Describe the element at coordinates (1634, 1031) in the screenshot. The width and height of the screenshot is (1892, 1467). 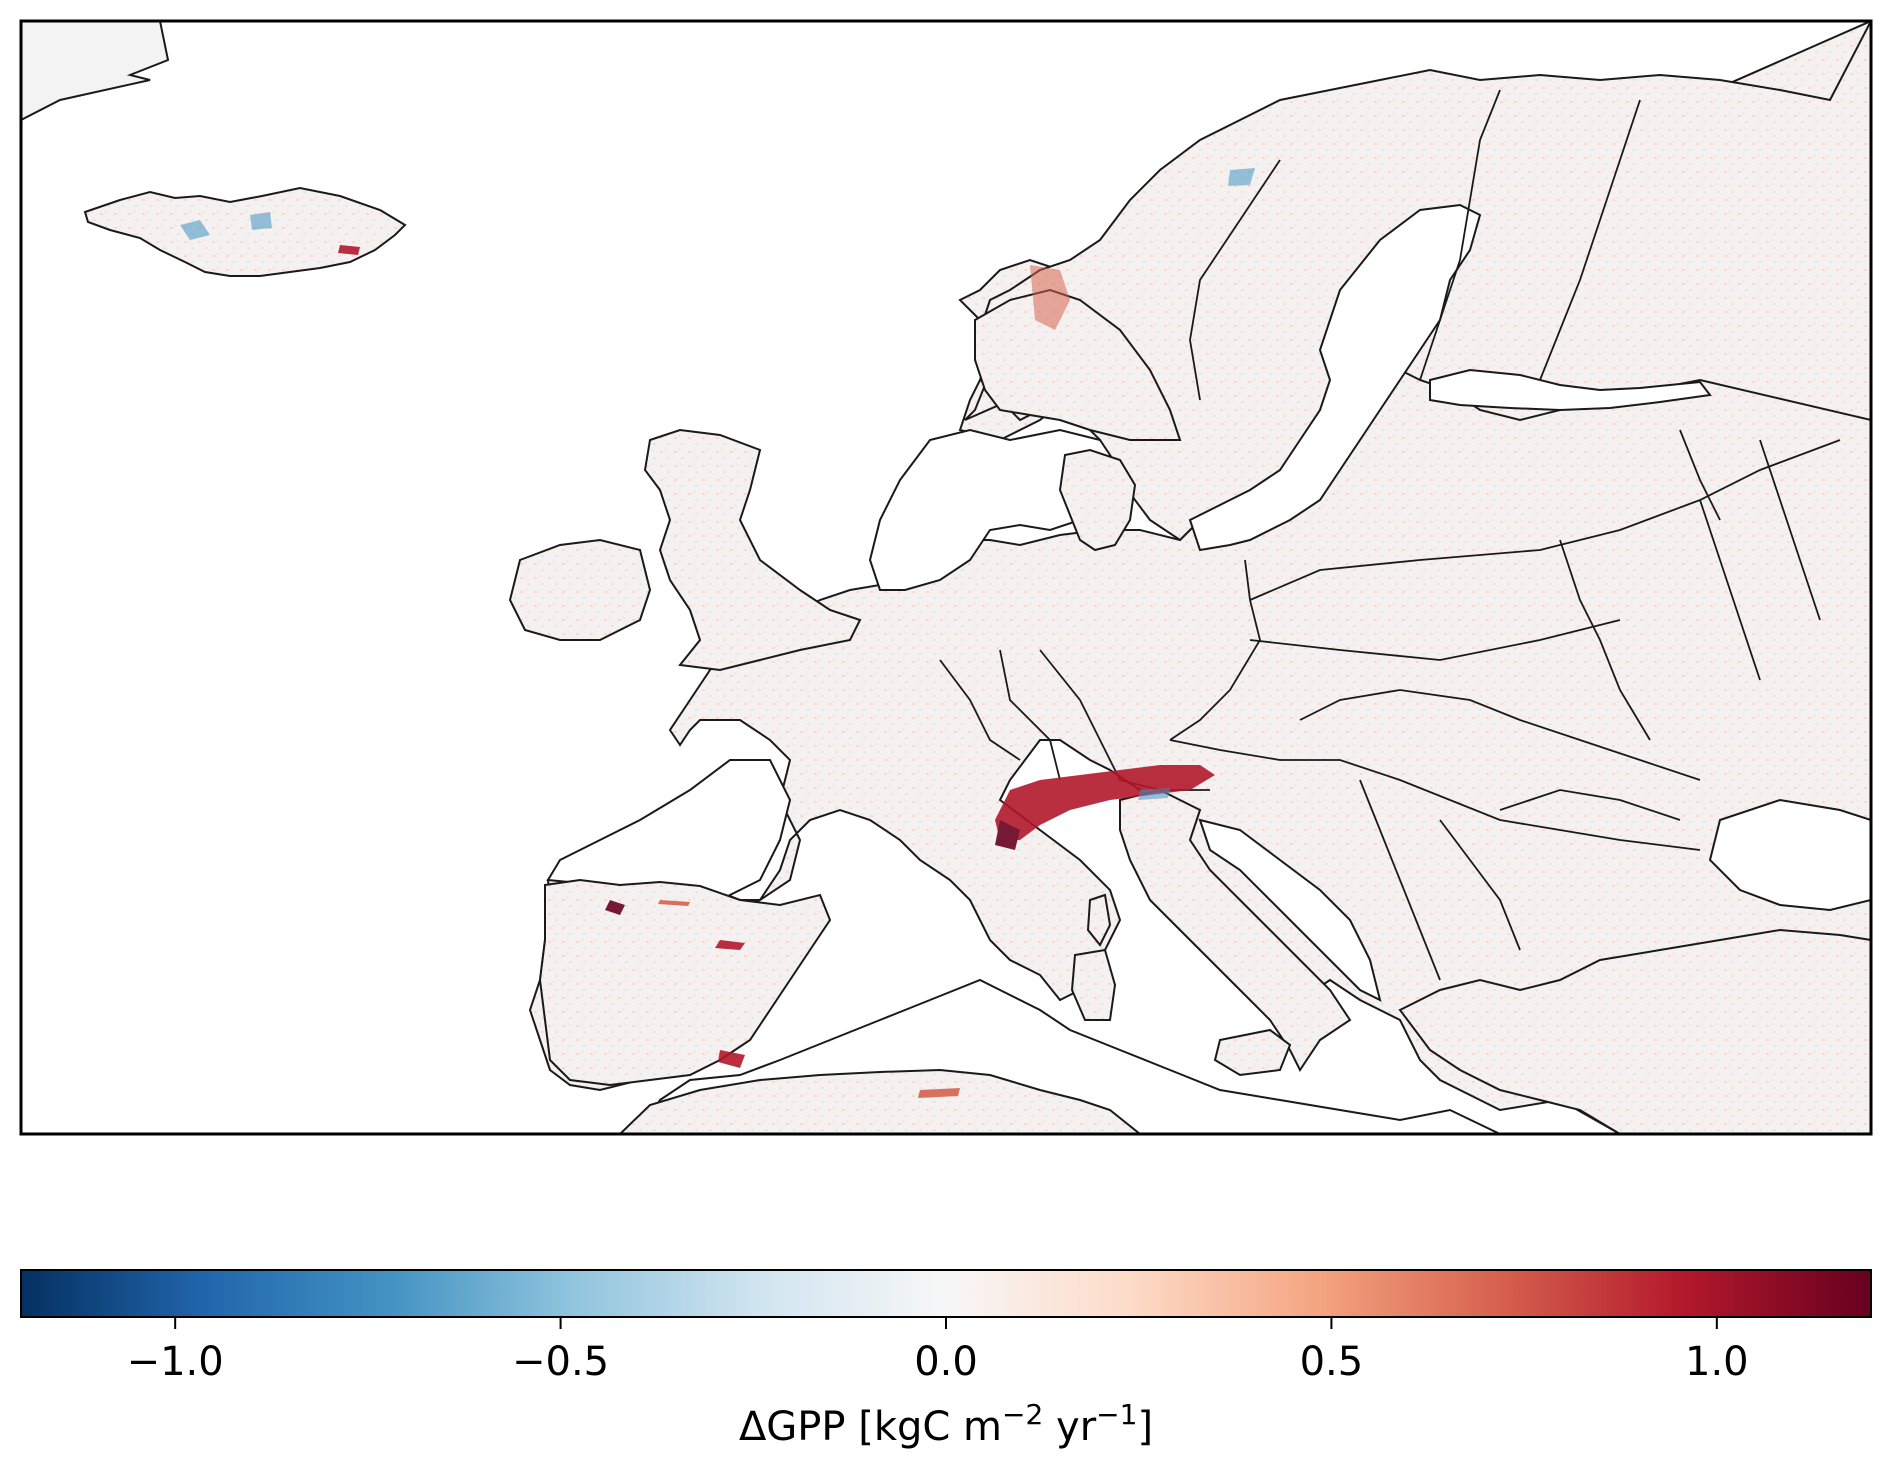
I see `greece-turkey-landmass` at that location.